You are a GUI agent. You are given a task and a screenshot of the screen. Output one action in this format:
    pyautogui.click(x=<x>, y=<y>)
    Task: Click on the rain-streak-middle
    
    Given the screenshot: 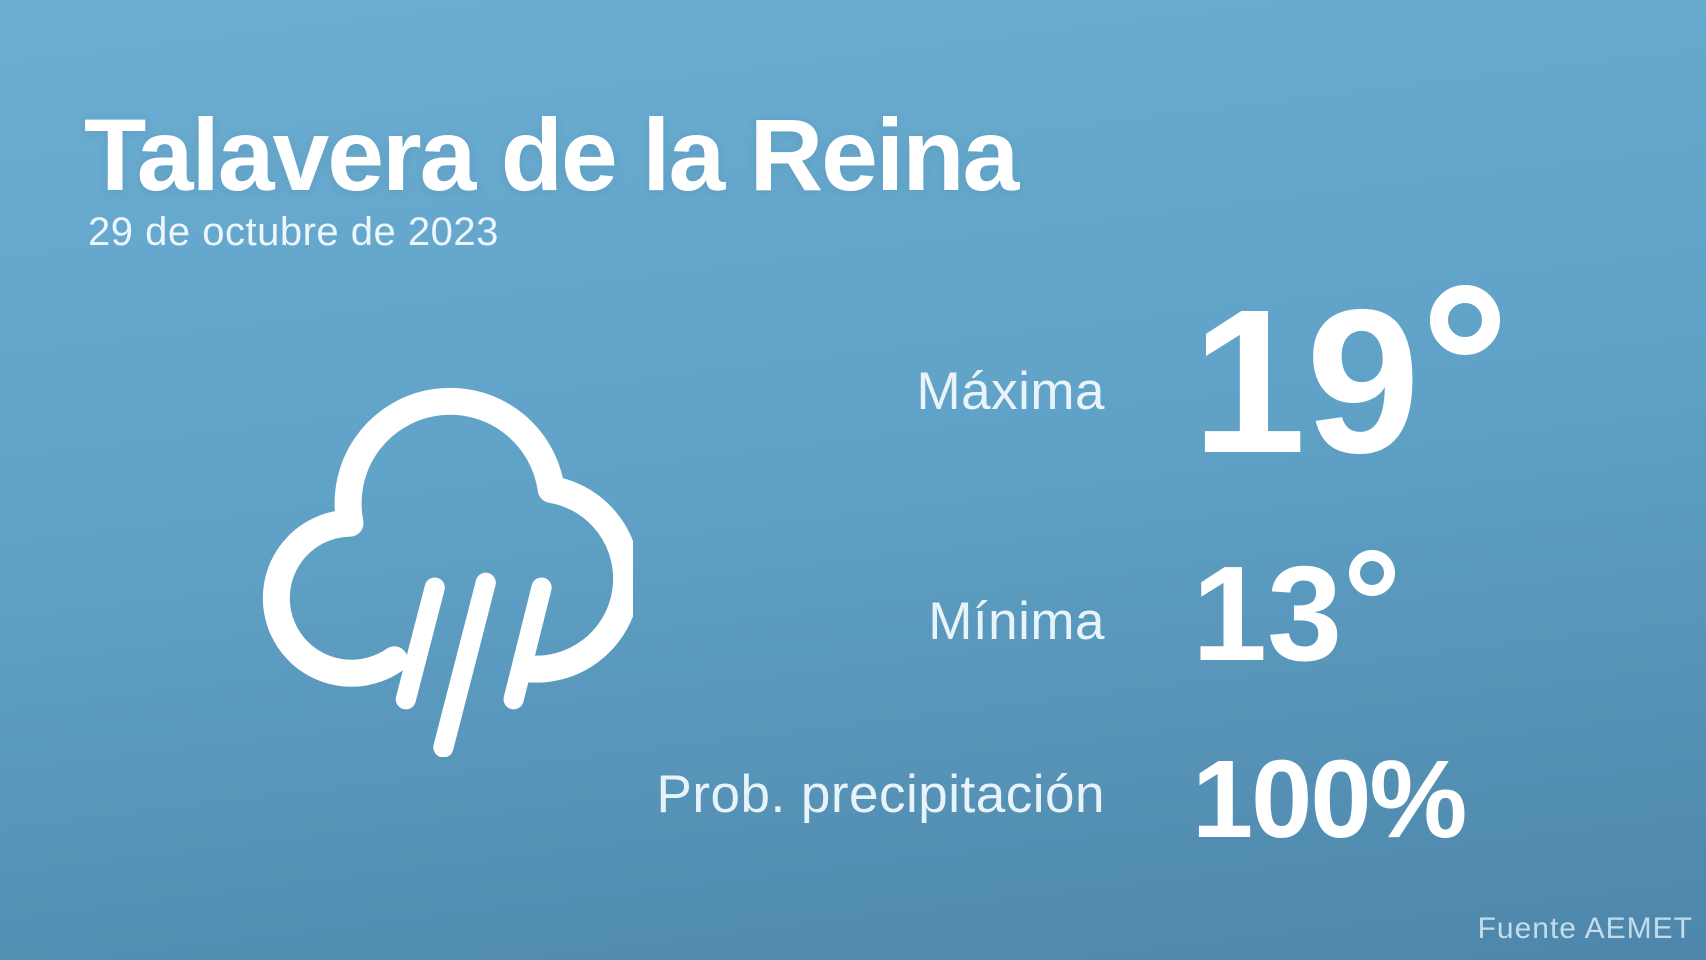 What is the action you would take?
    pyautogui.click(x=464, y=665)
    